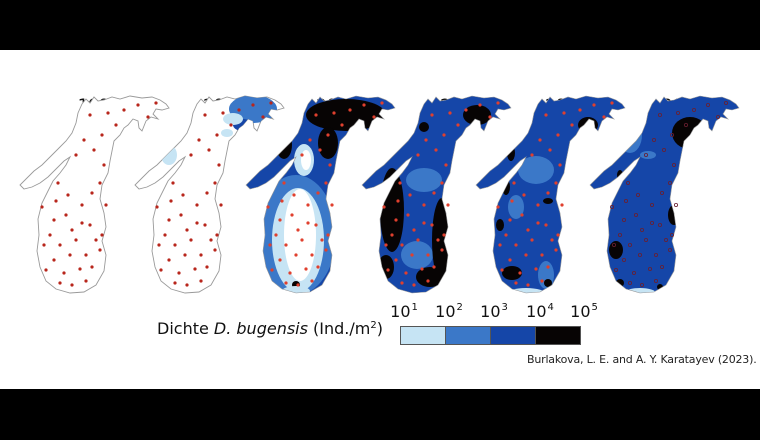  Describe the element at coordinates (664, 194) in the screenshot. I see `map-2021` at that location.